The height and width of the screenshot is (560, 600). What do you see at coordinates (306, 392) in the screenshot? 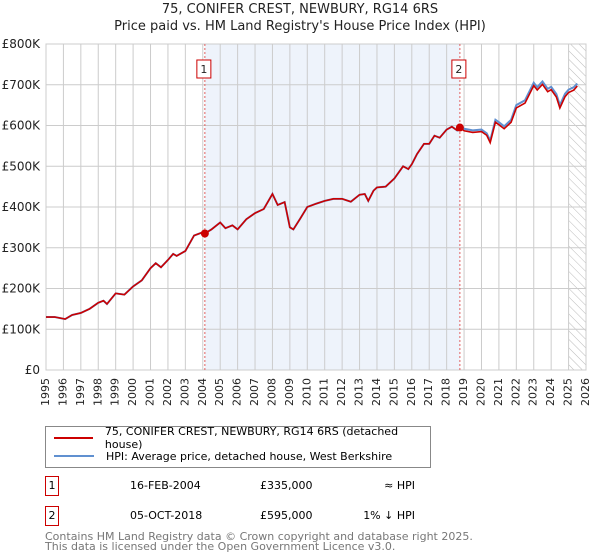
I see `x-tick-label: 2010` at bounding box center [306, 392].